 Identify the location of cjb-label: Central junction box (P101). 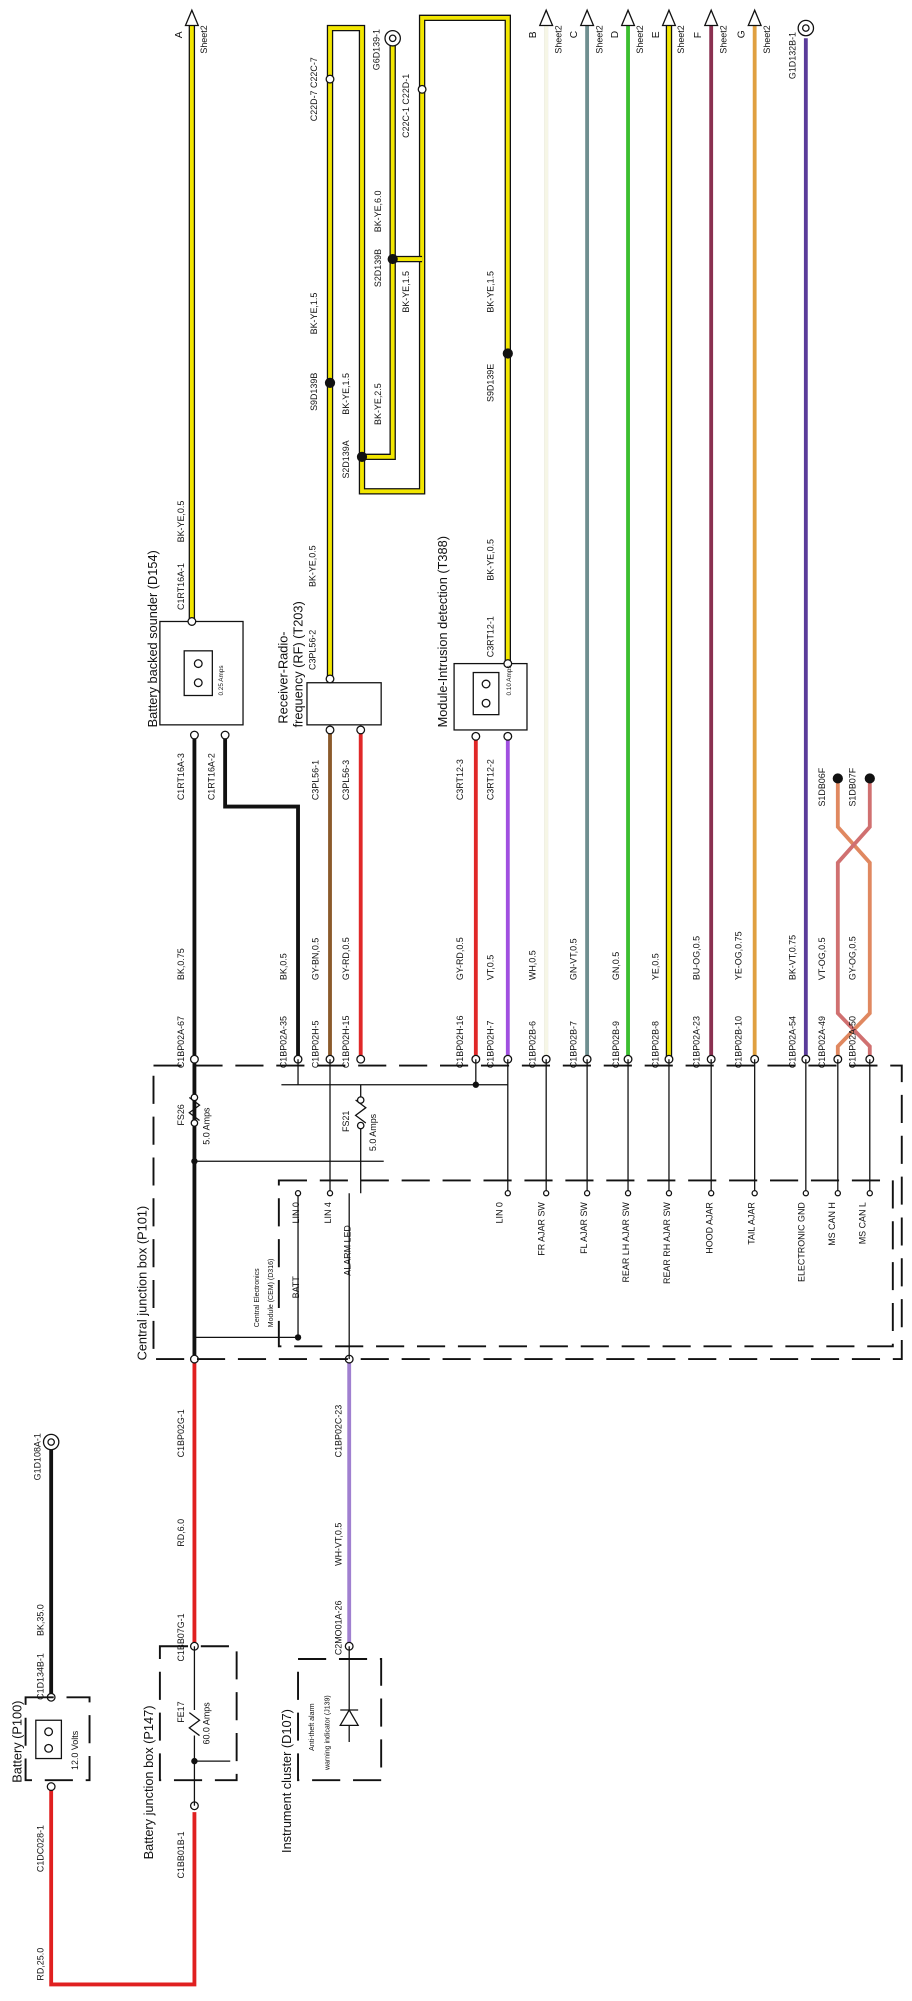
(142, 1283).